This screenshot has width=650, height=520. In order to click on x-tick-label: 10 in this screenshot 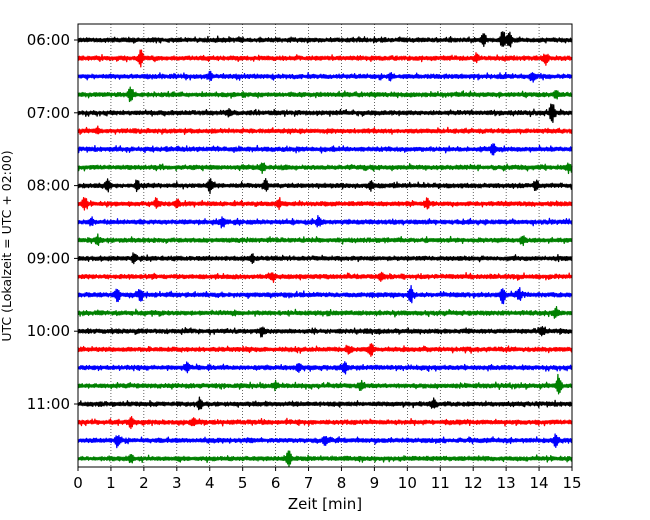, I will do `click(407, 483)`.